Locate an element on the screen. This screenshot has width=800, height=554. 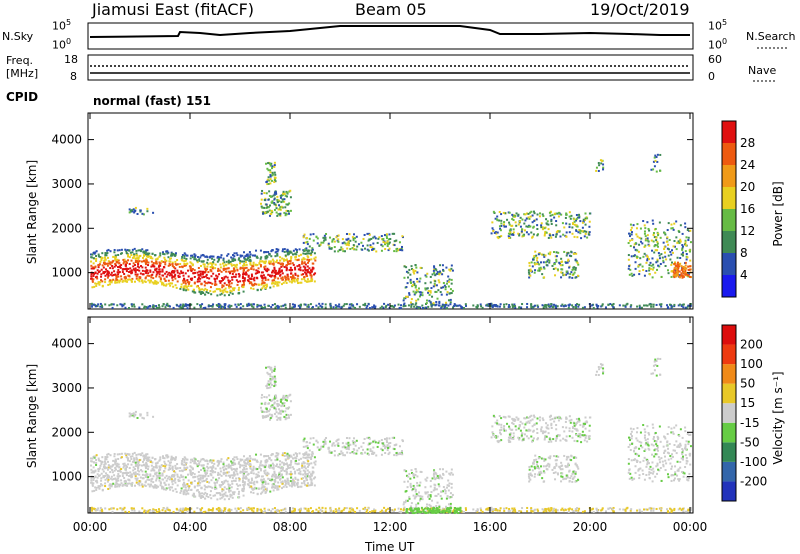
ytick-label: 3000 is located at coordinates (66, 184).